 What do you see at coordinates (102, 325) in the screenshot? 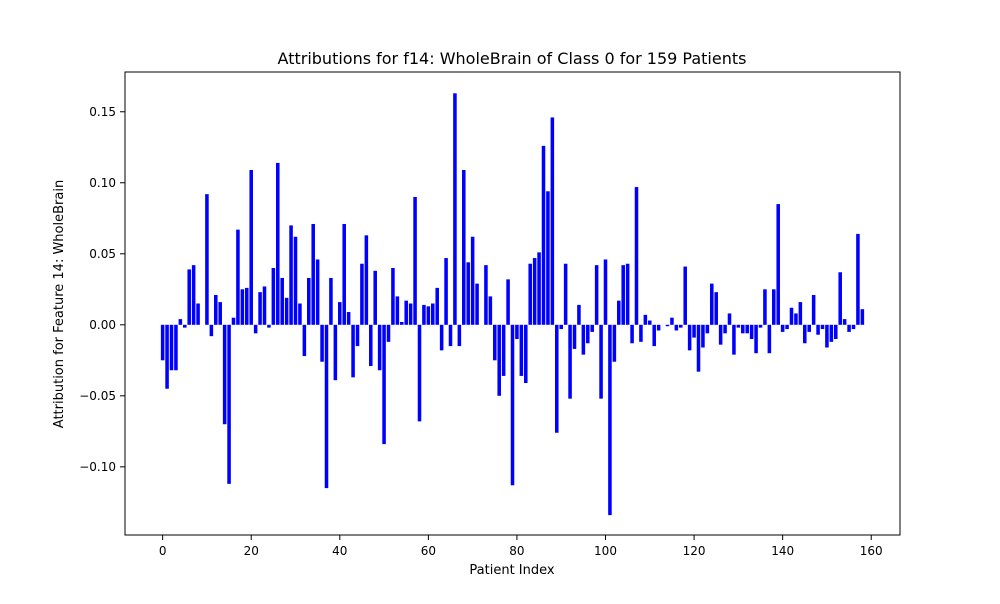
I see `y-tick-label: 0.00` at bounding box center [102, 325].